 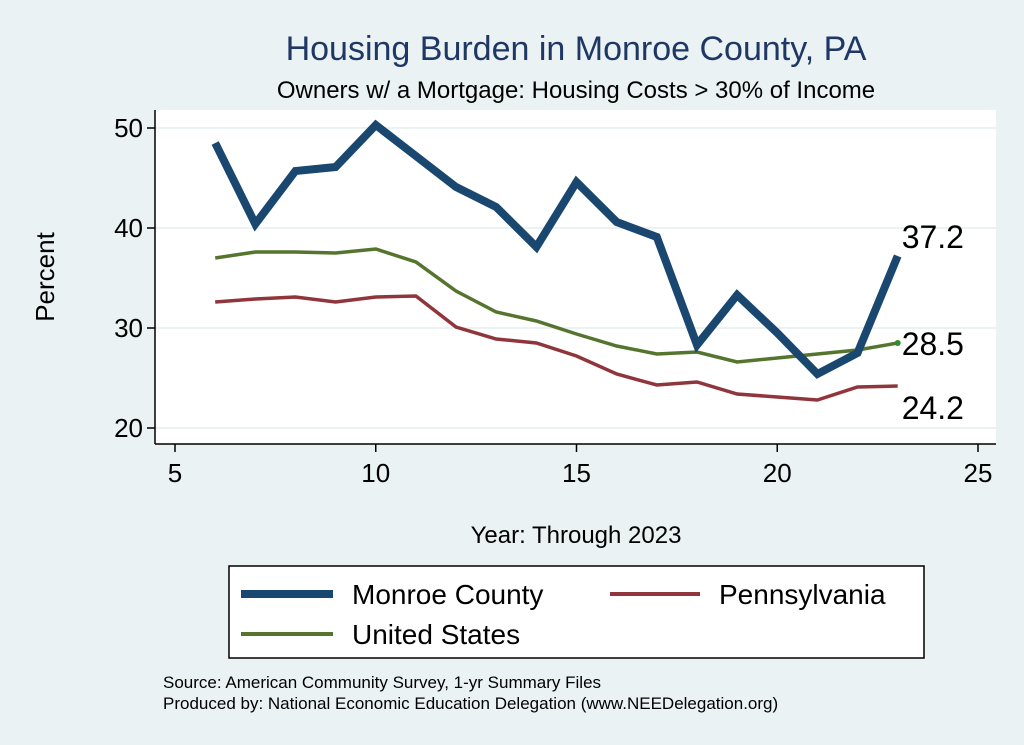 What do you see at coordinates (128, 328) in the screenshot?
I see `y-tick-label: 30` at bounding box center [128, 328].